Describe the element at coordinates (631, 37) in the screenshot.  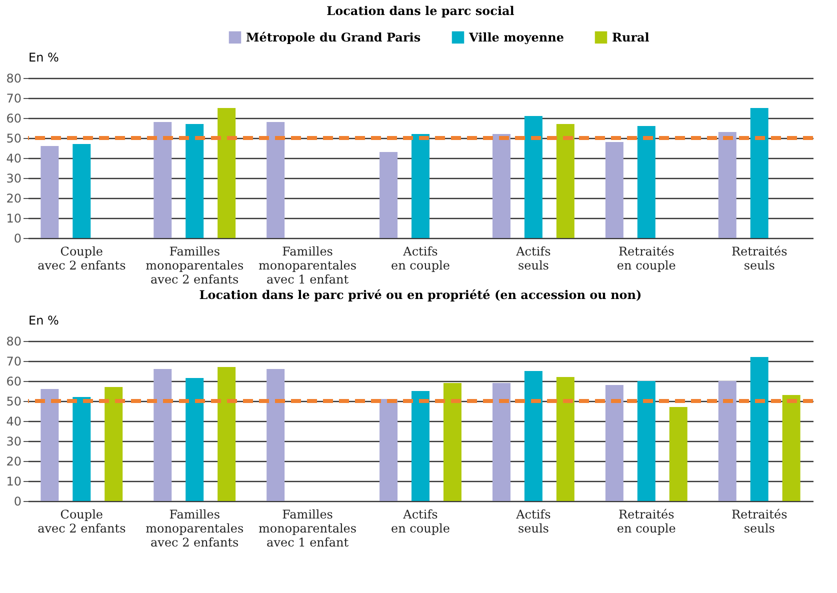
I see `legend-label: Rural` at that location.